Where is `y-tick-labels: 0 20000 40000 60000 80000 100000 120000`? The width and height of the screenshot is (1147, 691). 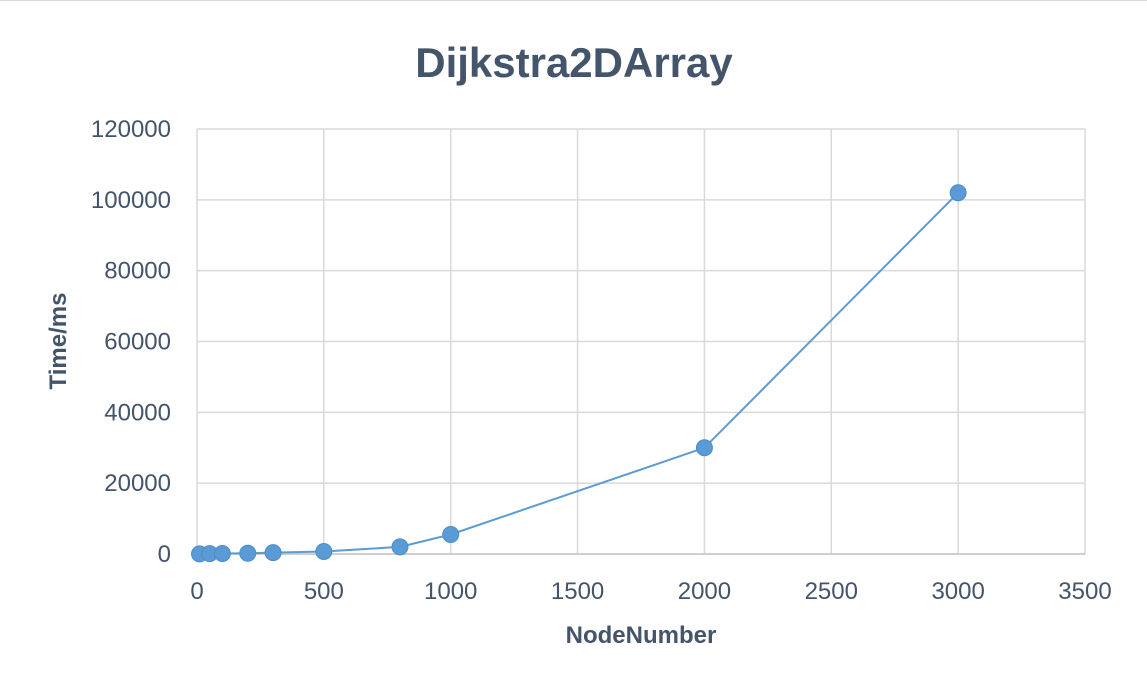
y-tick-labels: 0 20000 40000 60000 80000 100000 120000 is located at coordinates (131, 342).